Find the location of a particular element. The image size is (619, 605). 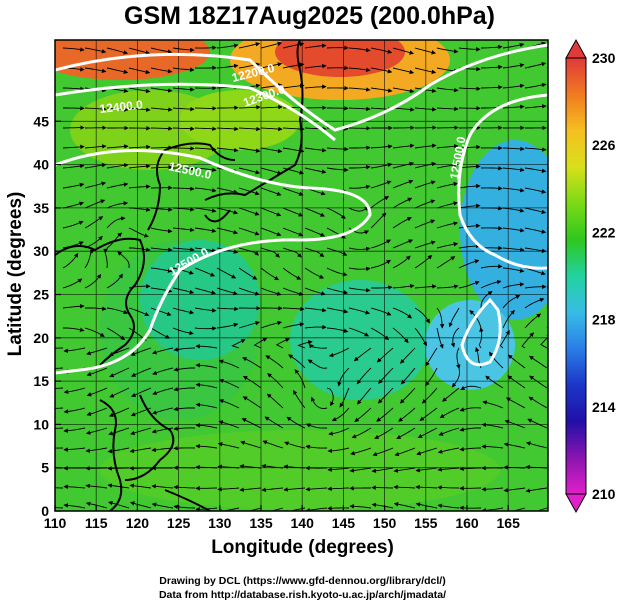

x-tick-label: 145 is located at coordinates (344, 523).